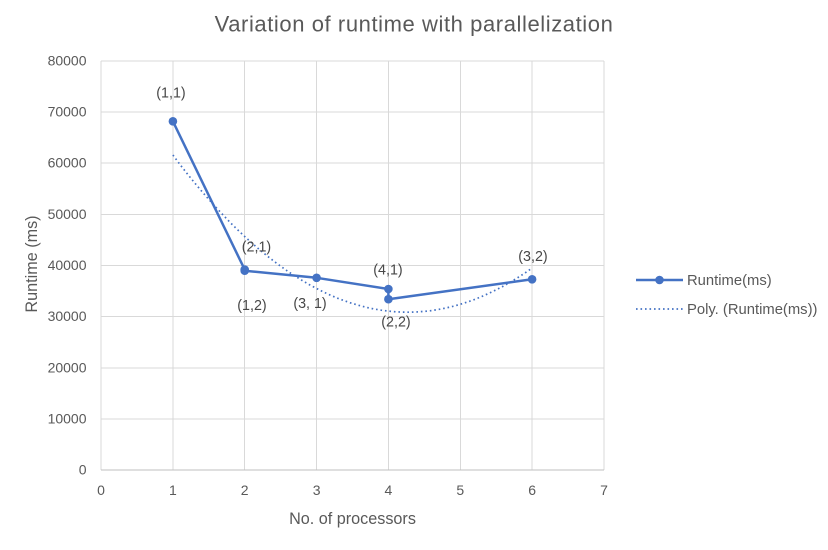  Describe the element at coordinates (67, 316) in the screenshot. I see `svg-text: 30000` at that location.